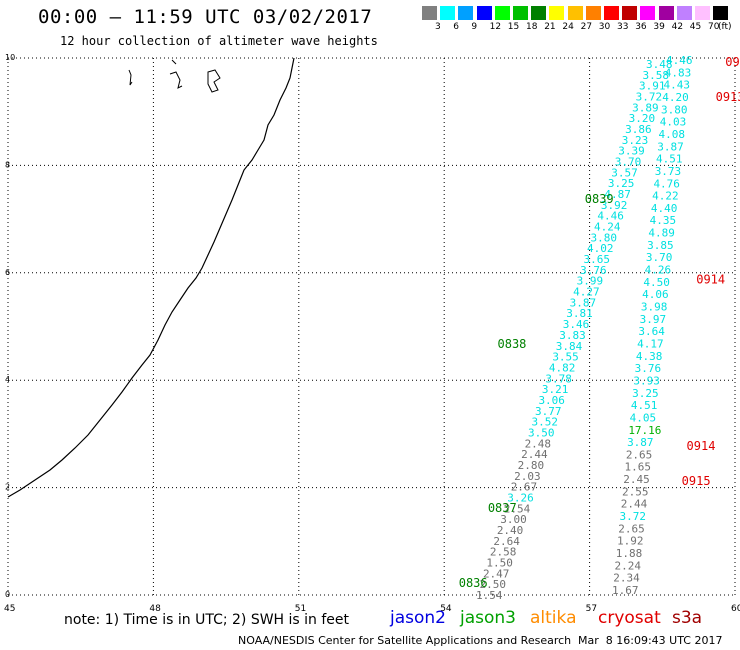  I want to click on swh-value: 3.77, so click(548, 411).